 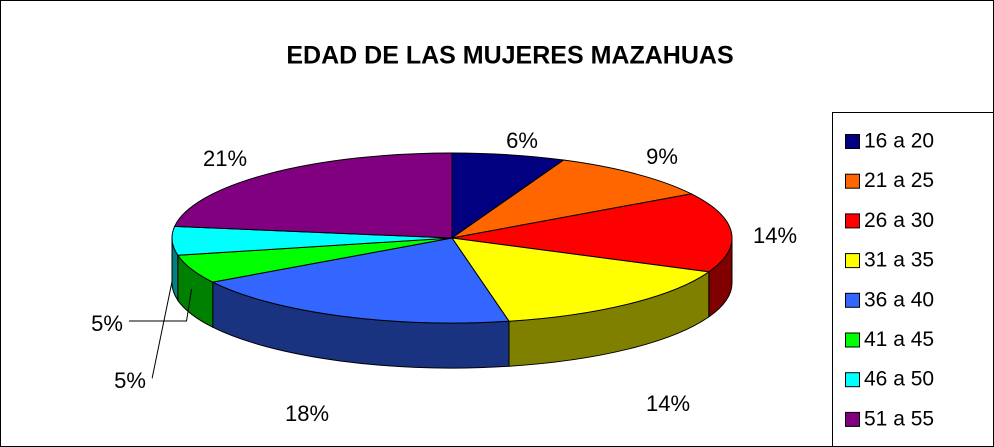 I want to click on legend-label: 46 a 50, so click(x=899, y=379).